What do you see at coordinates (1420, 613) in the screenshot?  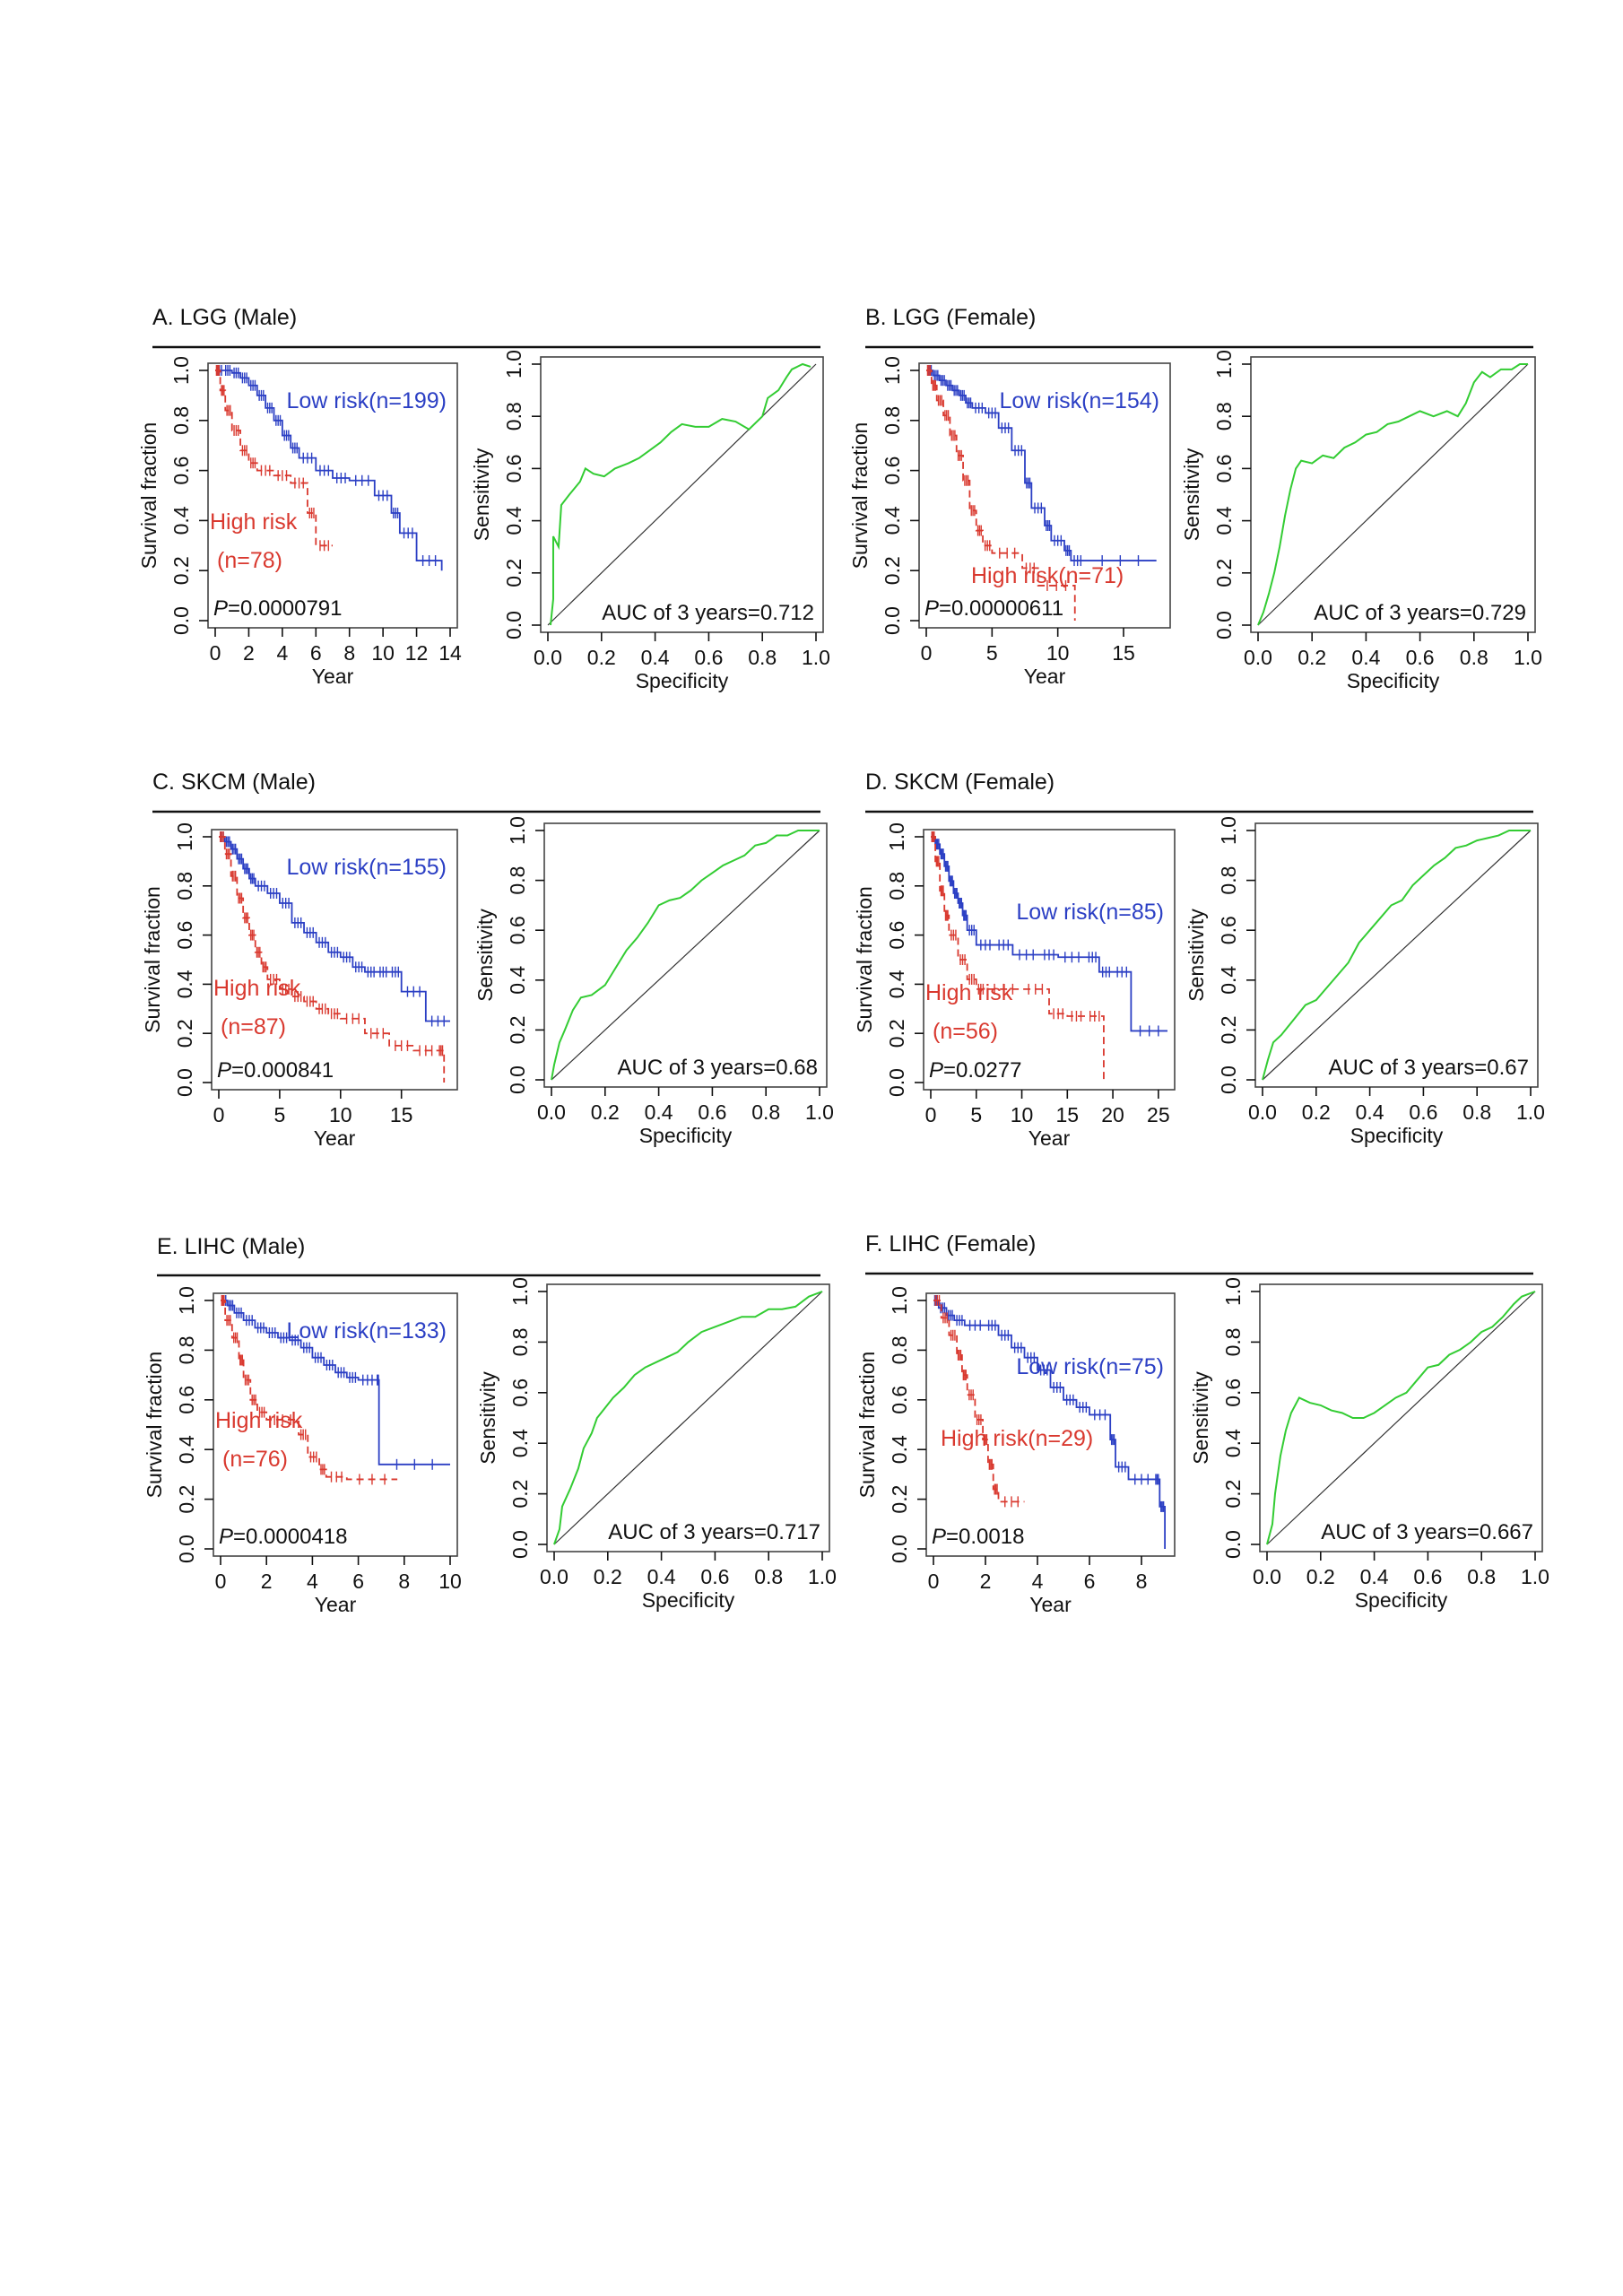 I see `roc-auc-label: AUC of 3 years=0.729` at bounding box center [1420, 613].